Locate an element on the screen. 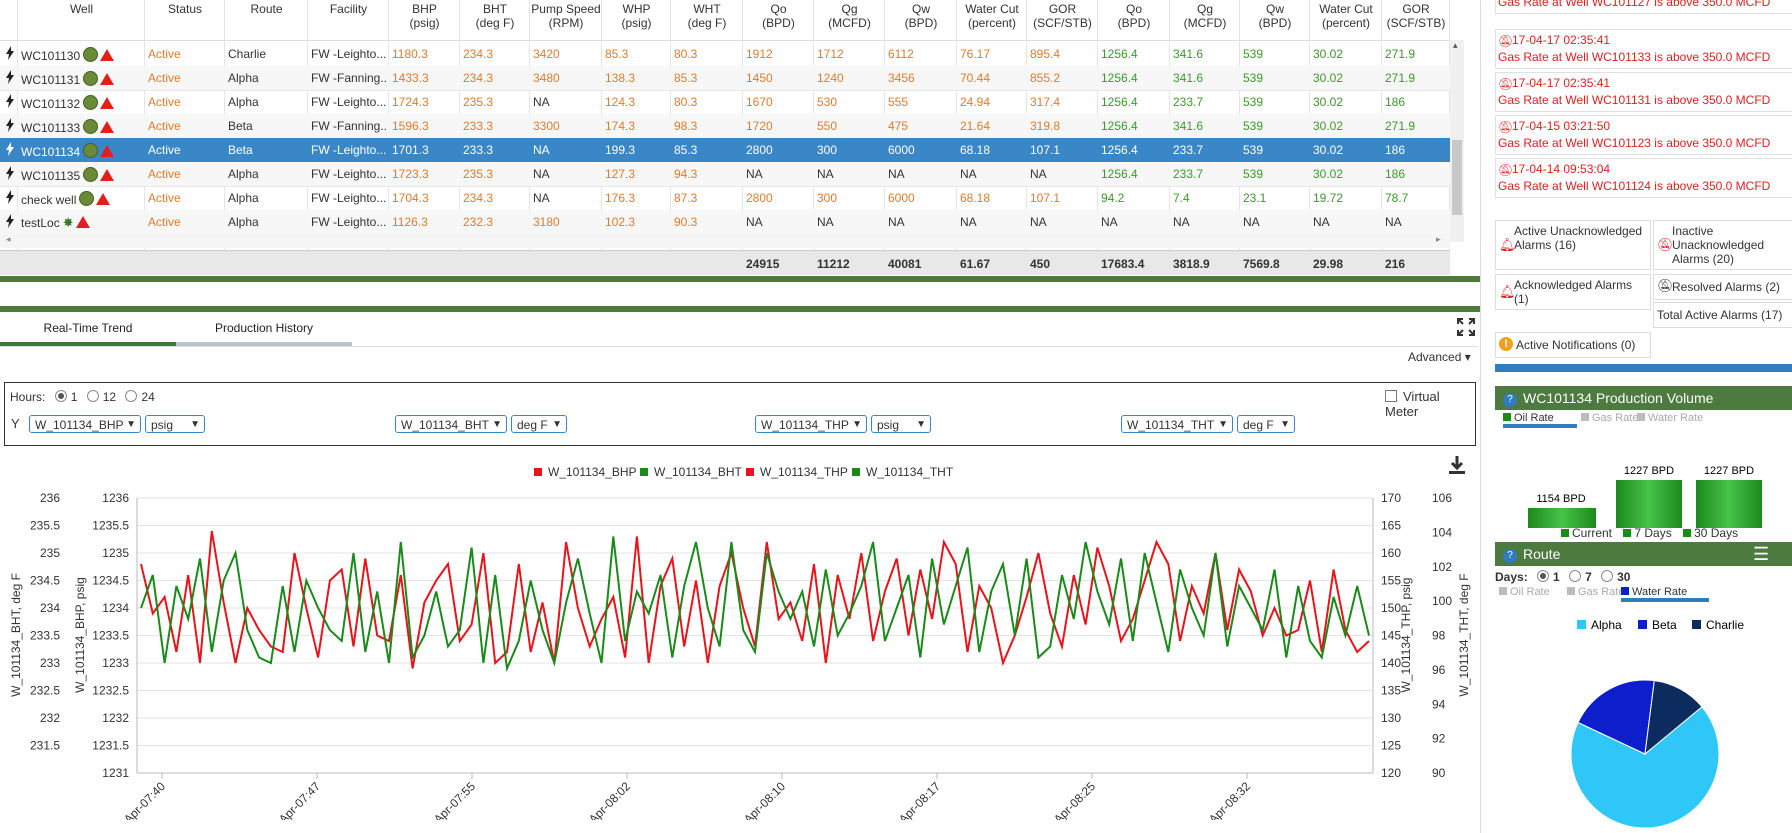 The height and width of the screenshot is (833, 1792). total-active-alarms-box: Total Active Alarms (17) is located at coordinates (1722, 315).